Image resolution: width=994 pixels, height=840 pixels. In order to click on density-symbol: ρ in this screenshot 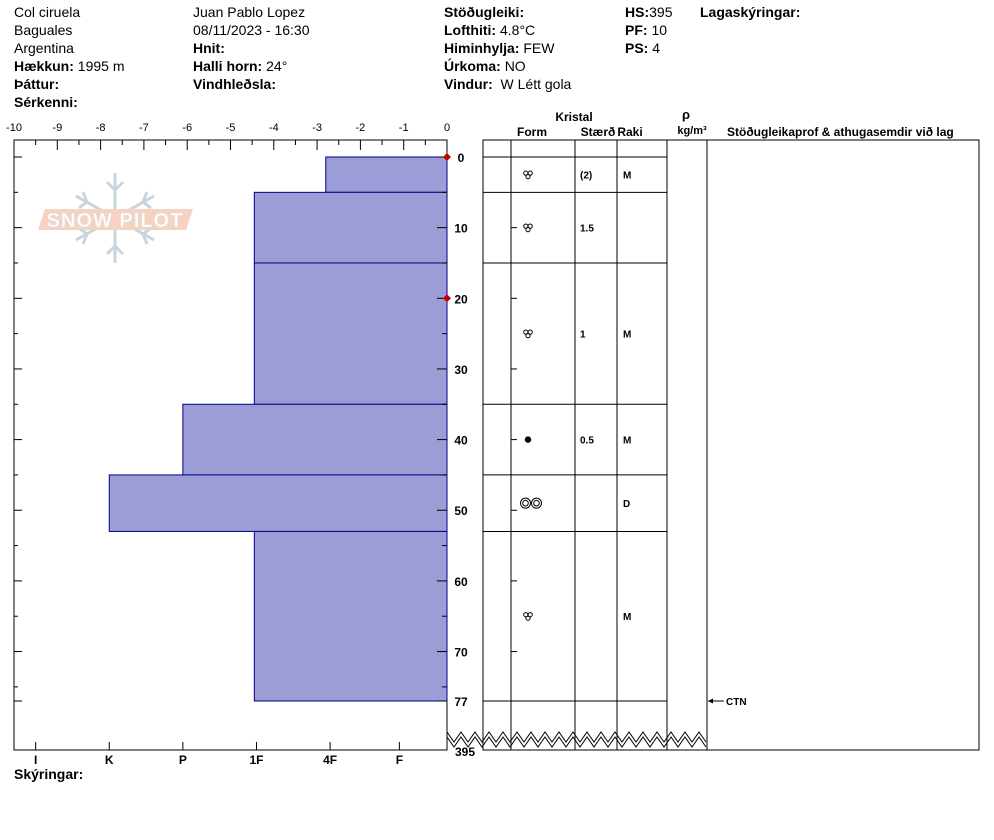, I will do `click(686, 114)`.